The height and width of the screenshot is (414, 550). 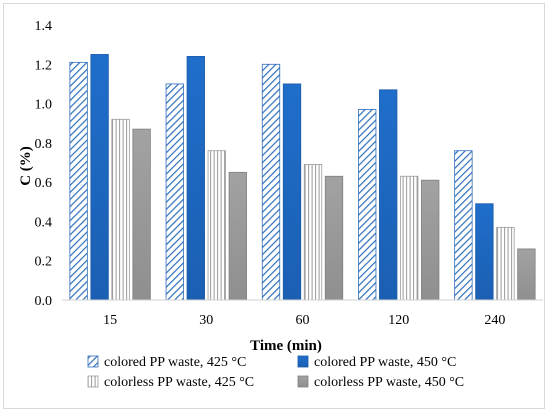 What do you see at coordinates (385, 362) in the screenshot?
I see `legend-label: colored PP waste, 450 °C` at bounding box center [385, 362].